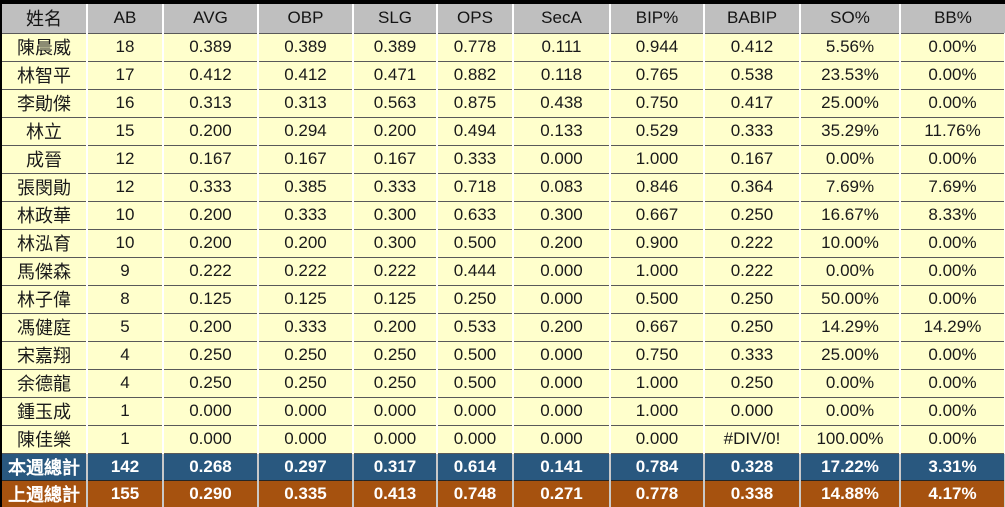 The height and width of the screenshot is (507, 1005). What do you see at coordinates (850, 355) in the screenshot?
I see `stat-cell: 25.00%` at bounding box center [850, 355].